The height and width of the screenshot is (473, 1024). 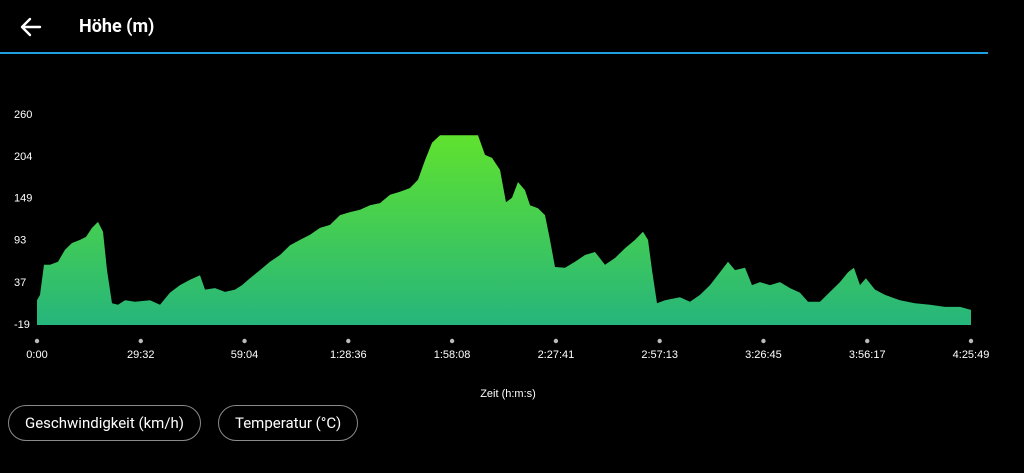 What do you see at coordinates (23, 198) in the screenshot?
I see `y-tick-label: 149` at bounding box center [23, 198].